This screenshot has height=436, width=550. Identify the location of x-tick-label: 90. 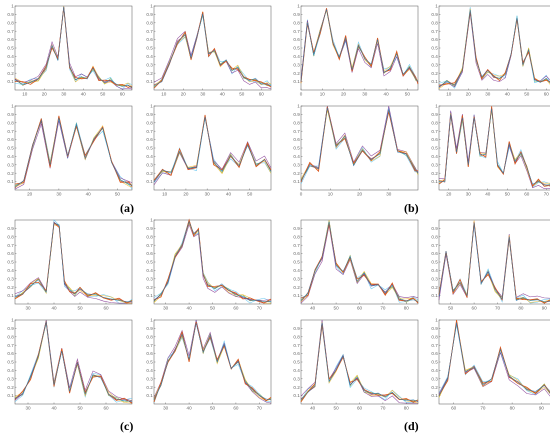
(545, 308).